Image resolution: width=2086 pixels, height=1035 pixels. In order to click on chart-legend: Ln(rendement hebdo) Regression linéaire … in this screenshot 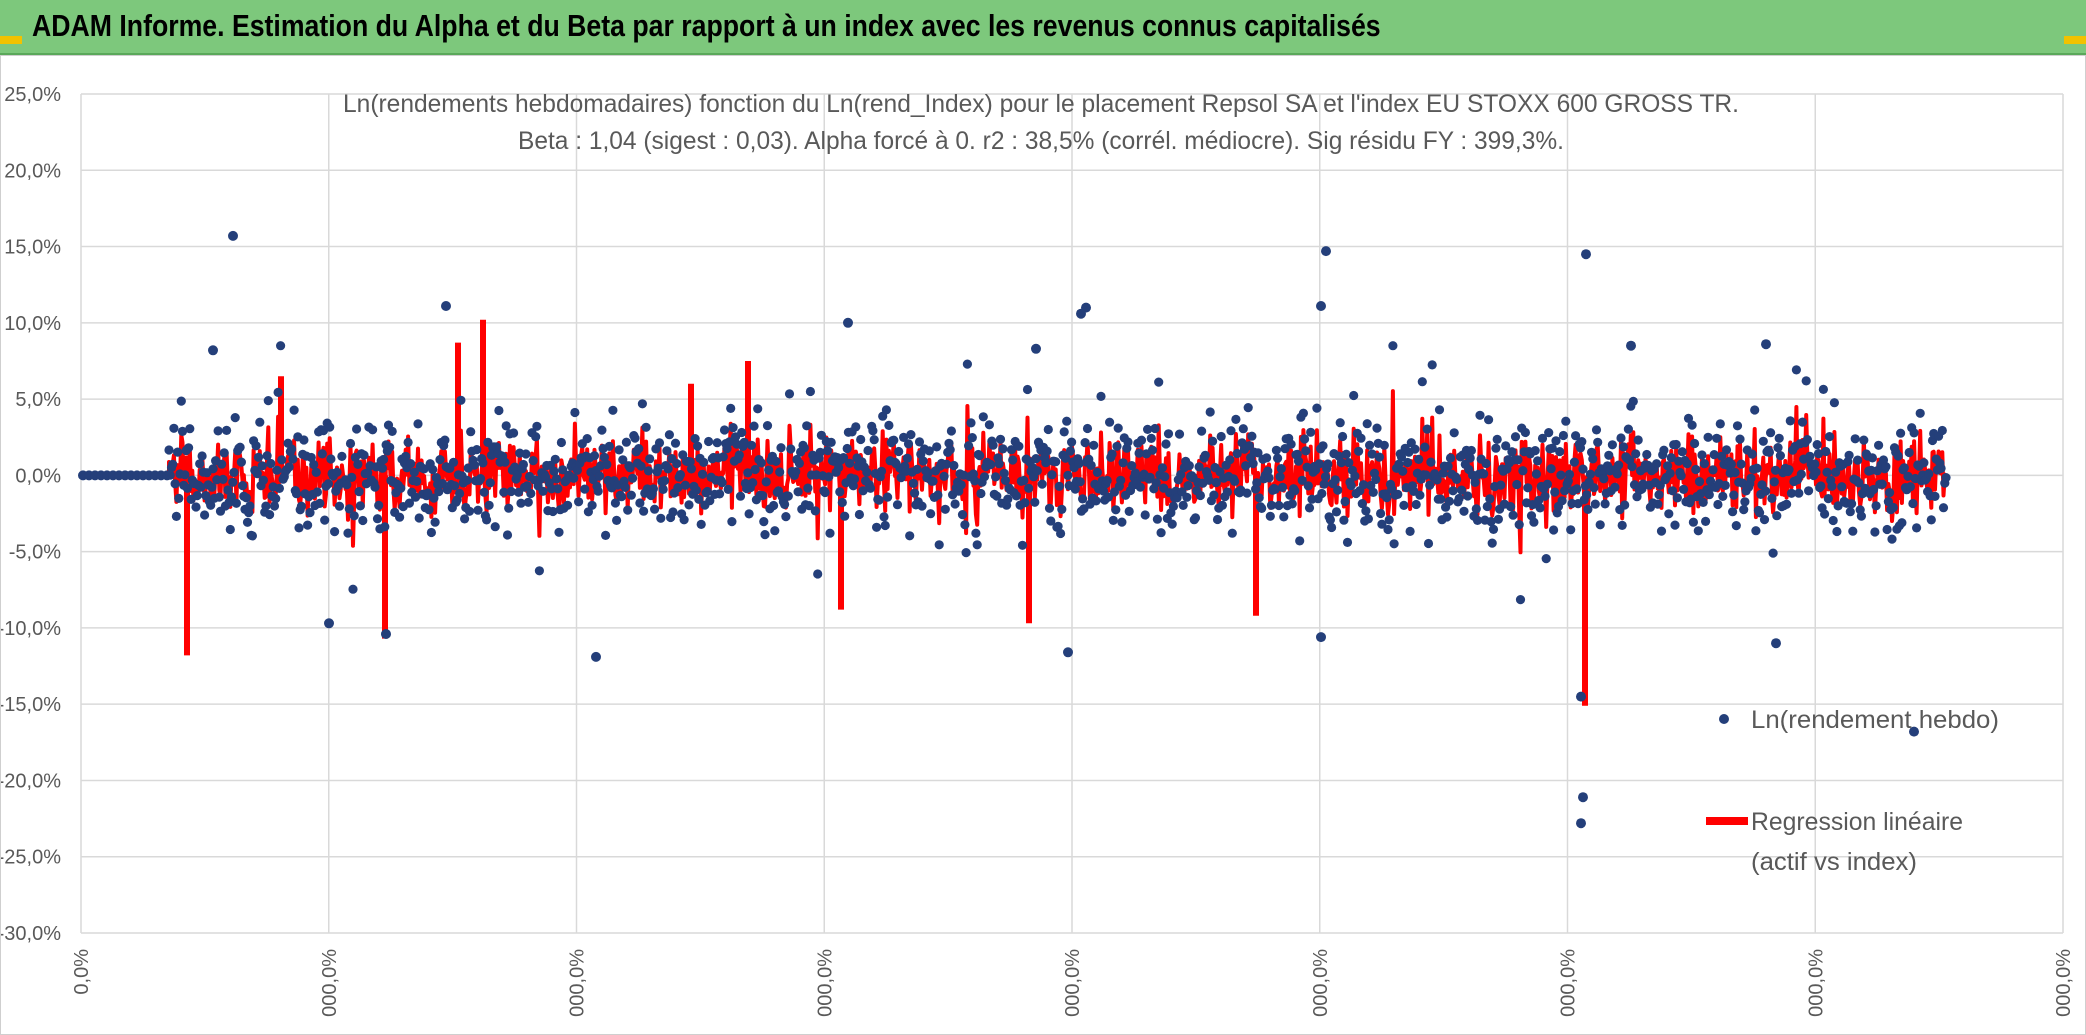, I will do `click(1852, 791)`.